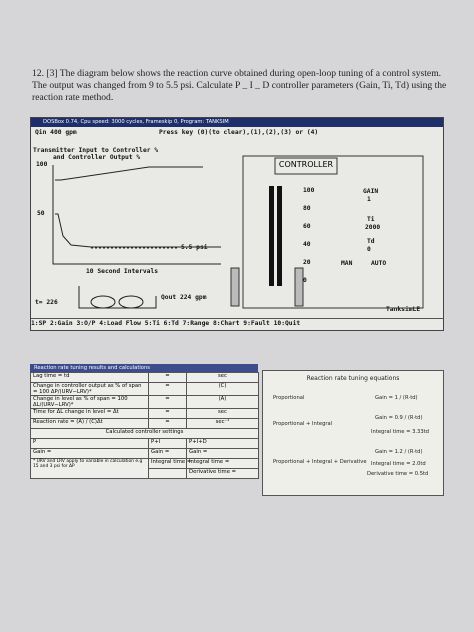  What do you see at coordinates (371, 219) in the screenshot?
I see `ti-label: Ti` at bounding box center [371, 219].